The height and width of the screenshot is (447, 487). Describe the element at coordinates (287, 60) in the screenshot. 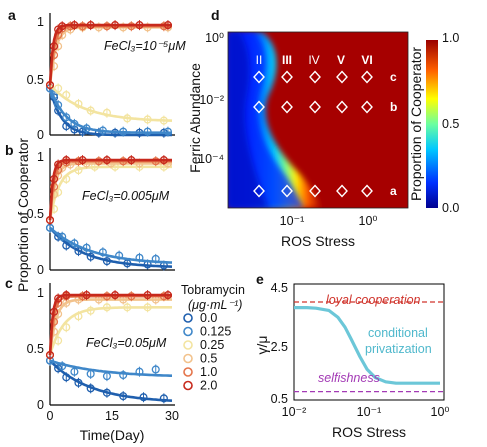

I see `region-III: III` at that location.